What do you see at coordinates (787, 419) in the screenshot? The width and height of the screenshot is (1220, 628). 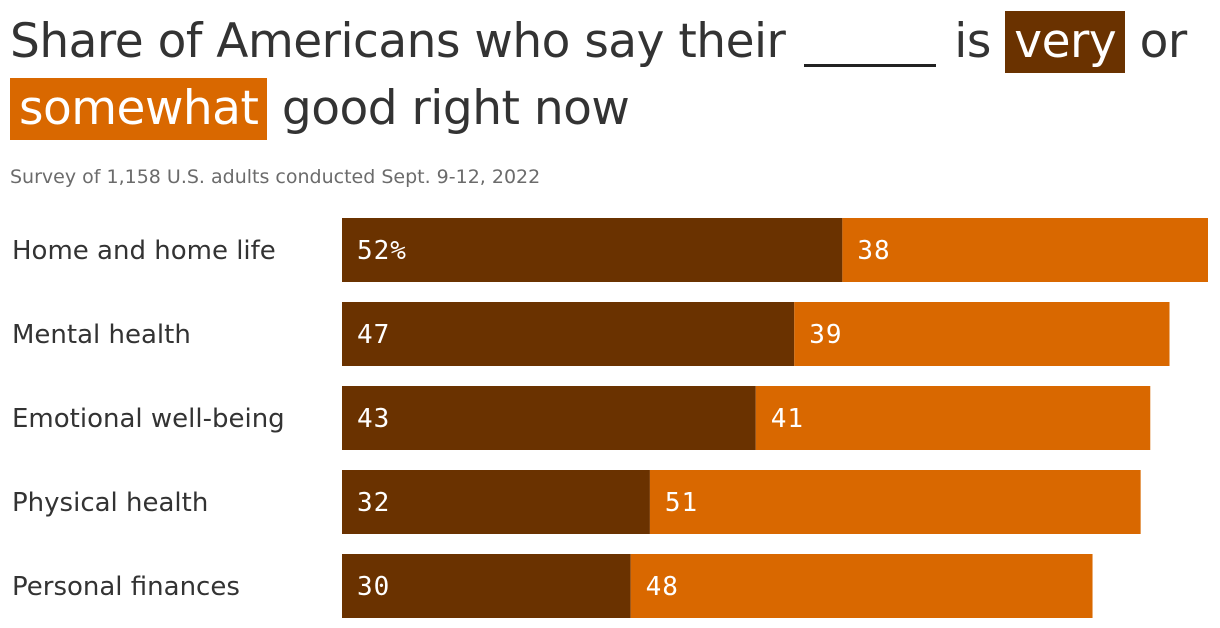 I see `value-label-somewhat: 41` at bounding box center [787, 419].